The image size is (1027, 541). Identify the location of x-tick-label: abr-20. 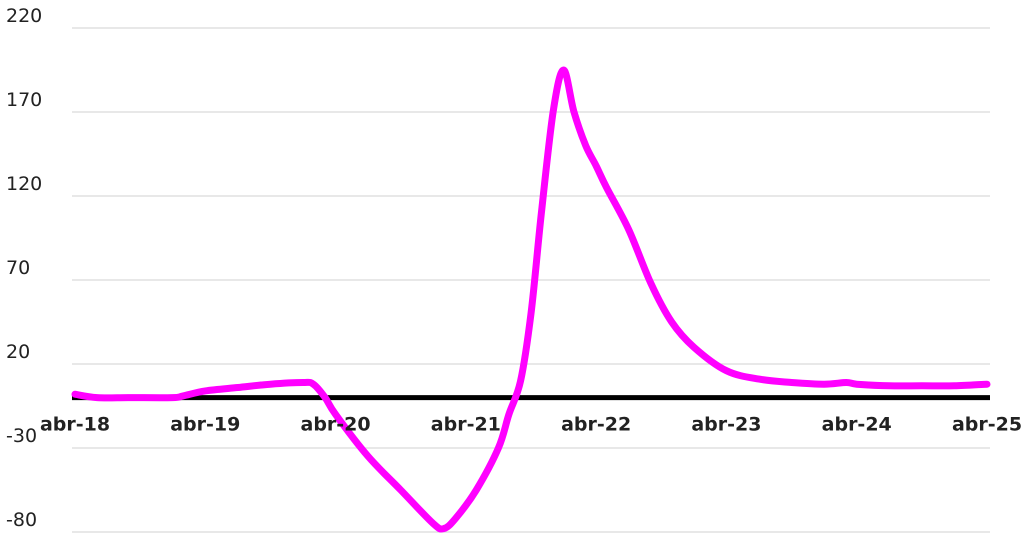
(336, 425).